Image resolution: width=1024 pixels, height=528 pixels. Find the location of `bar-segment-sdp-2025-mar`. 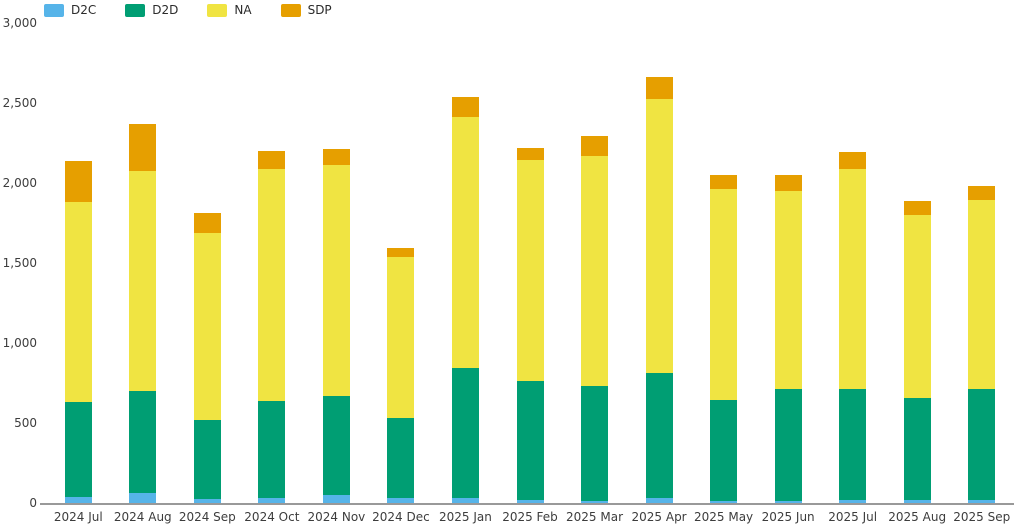

bar-segment-sdp-2025-mar is located at coordinates (595, 145).